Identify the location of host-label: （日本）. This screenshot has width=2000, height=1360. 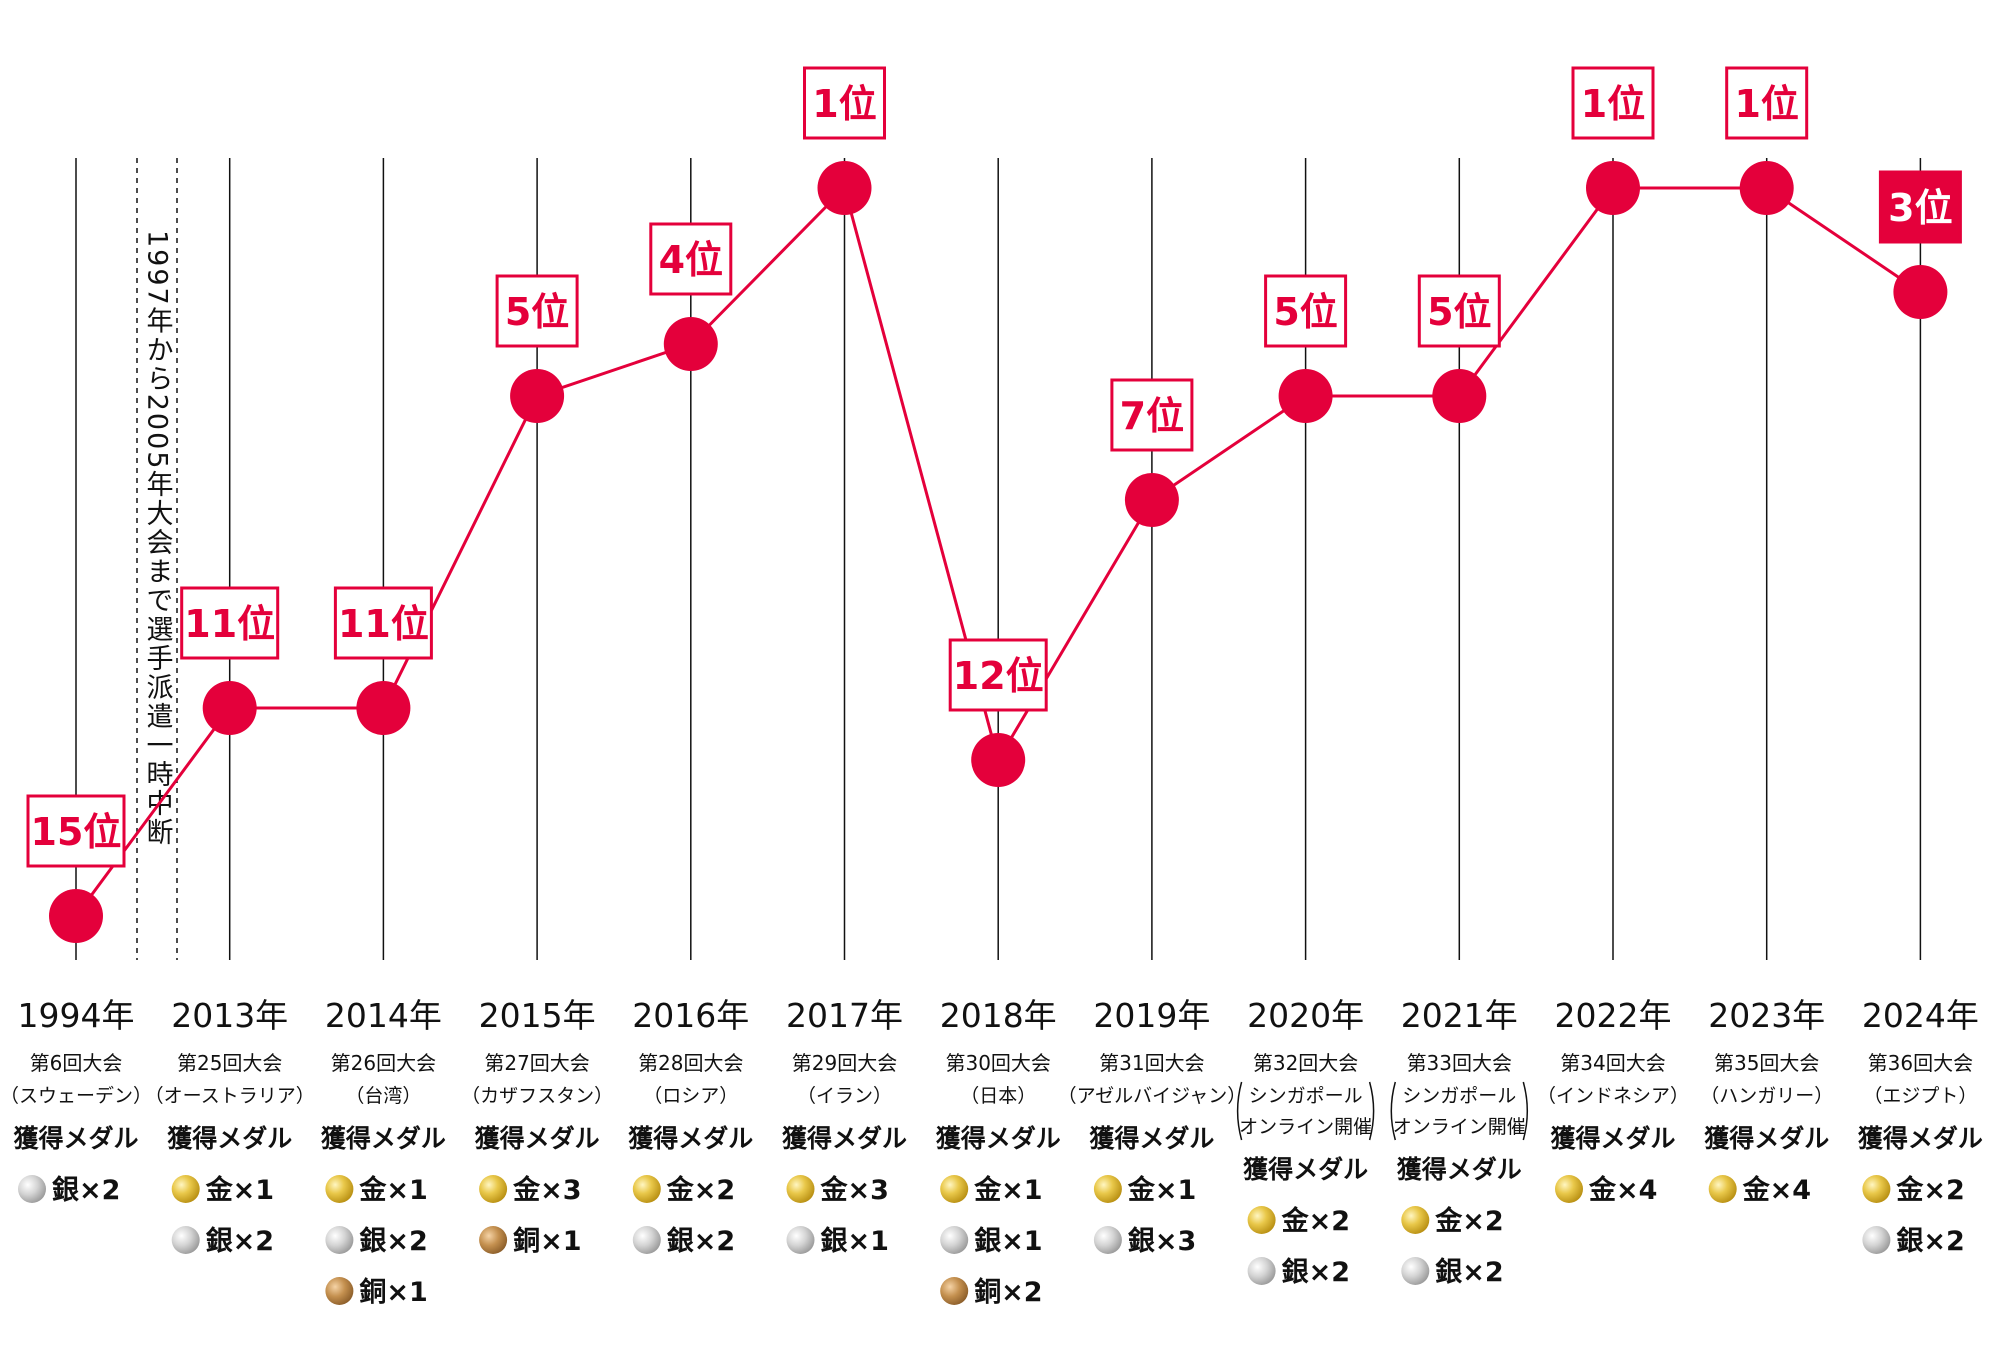
(998, 1096).